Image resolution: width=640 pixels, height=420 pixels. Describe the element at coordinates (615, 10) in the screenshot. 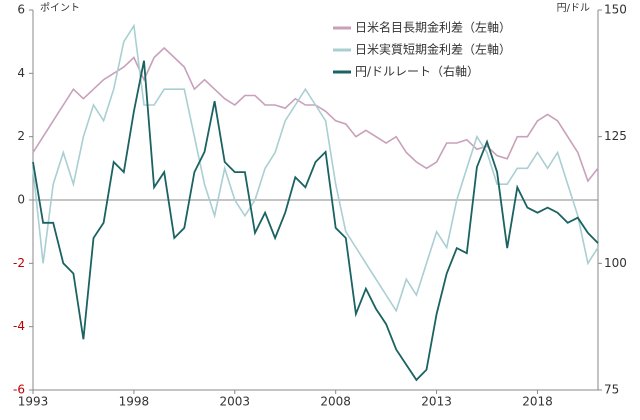

I see `y2-tick-label: 150` at that location.